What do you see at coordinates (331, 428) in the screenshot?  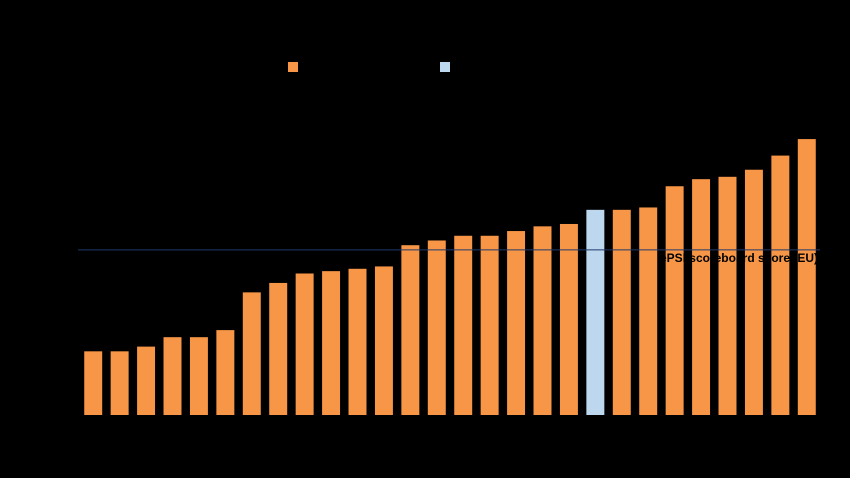 I see `x-tick-label: SE` at bounding box center [331, 428].